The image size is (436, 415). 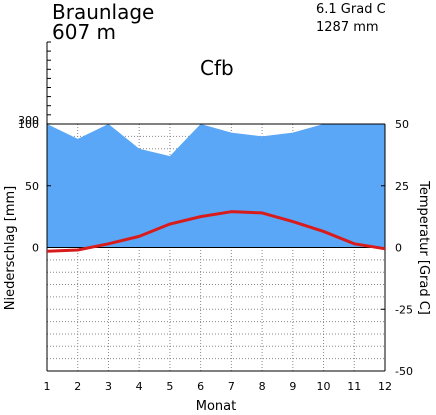 What do you see at coordinates (108, 386) in the screenshot?
I see `x-tick-label: 3` at bounding box center [108, 386].